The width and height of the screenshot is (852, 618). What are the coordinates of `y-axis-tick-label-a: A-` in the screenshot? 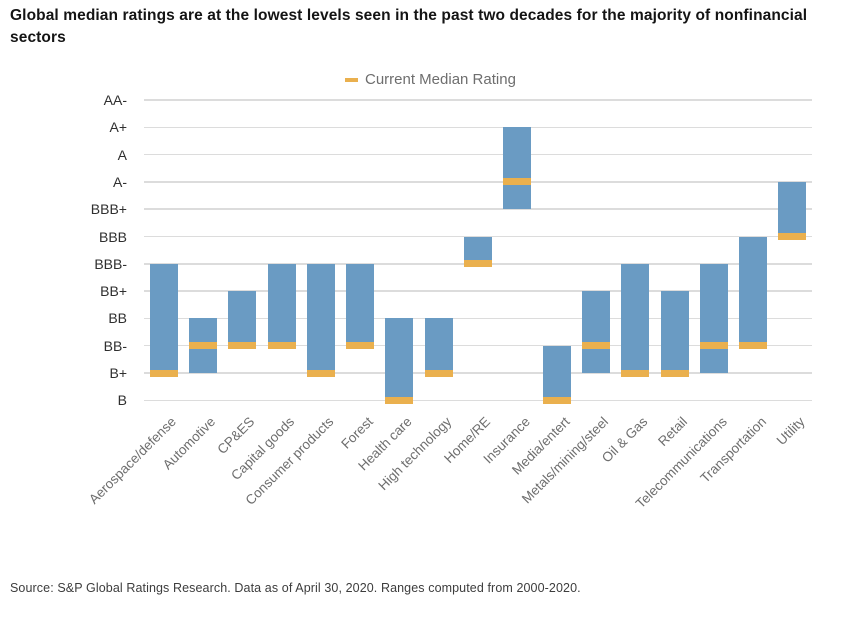 It's located at (120, 181).